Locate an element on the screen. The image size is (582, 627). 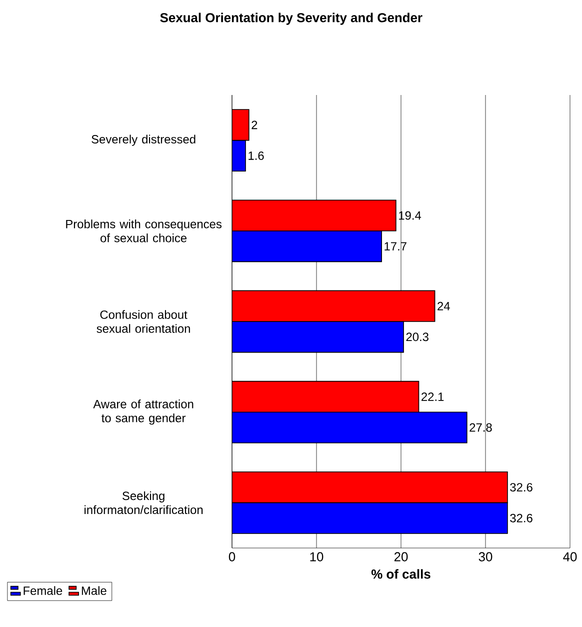
y-tick-label: Problems with consequences of sexual choice is located at coordinates (144, 231).